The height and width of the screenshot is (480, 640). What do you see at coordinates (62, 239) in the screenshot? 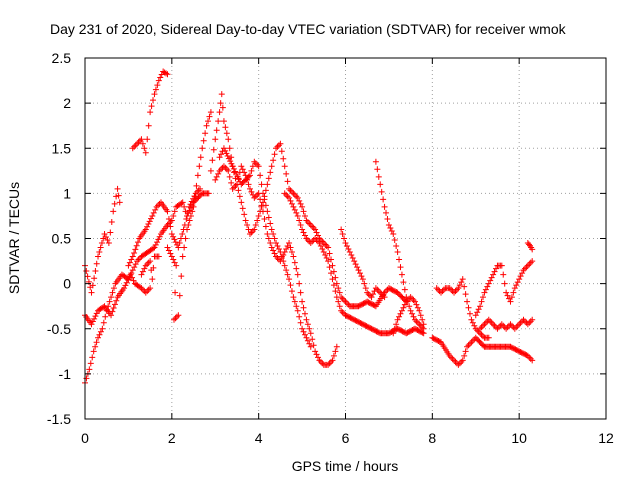
I see `y-tick-label: 0.5` at bounding box center [62, 239].